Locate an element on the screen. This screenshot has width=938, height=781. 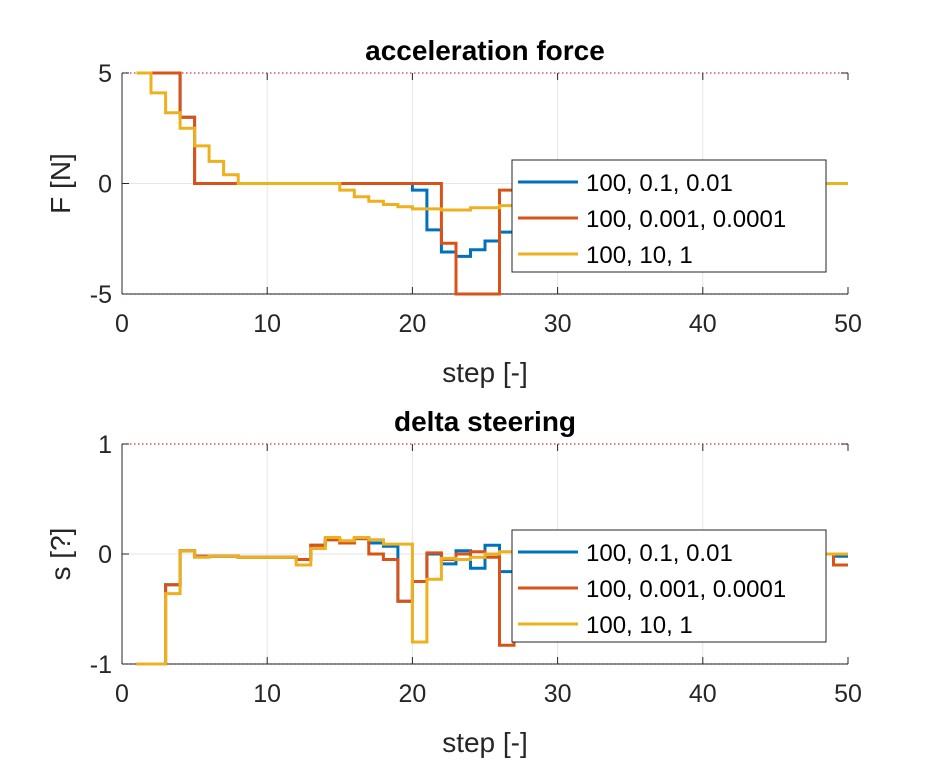
y-tick-label: -1 is located at coordinates (101, 665).